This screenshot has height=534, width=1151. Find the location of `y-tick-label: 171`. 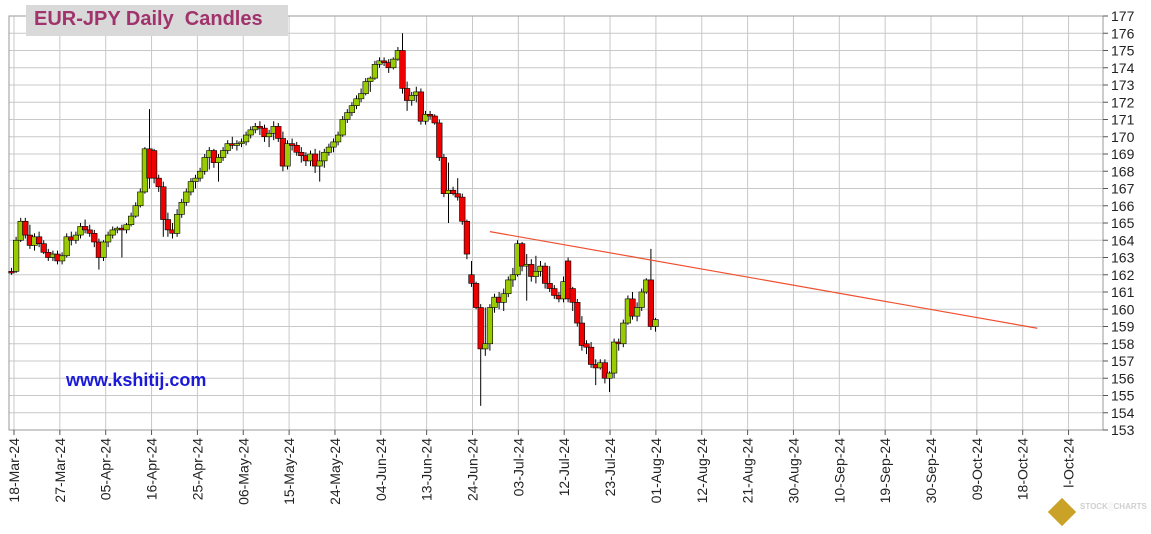

y-tick-label: 171 is located at coordinates (1123, 120).